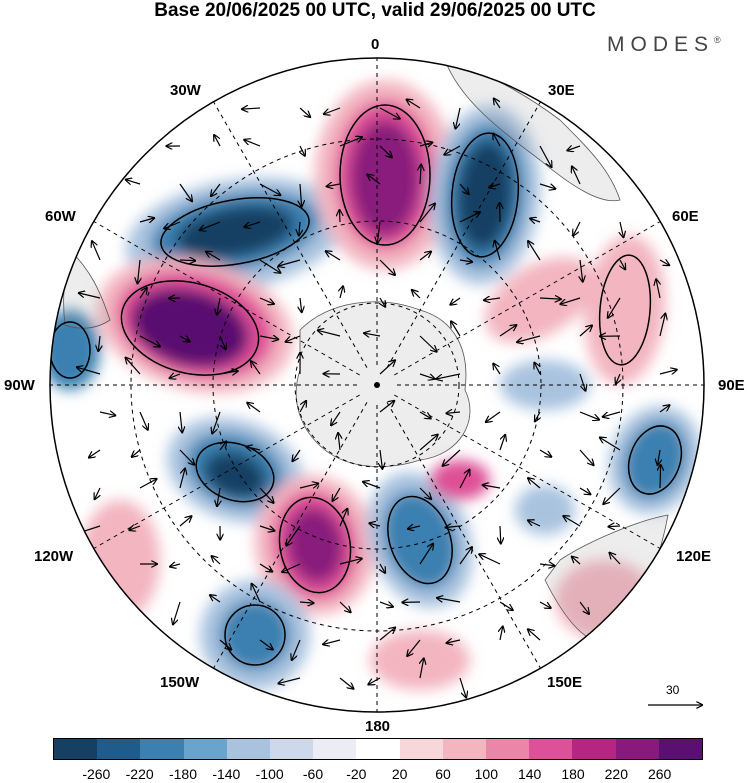  What do you see at coordinates (183, 774) in the screenshot?
I see `colorbar-tick-label: -180` at bounding box center [183, 774].